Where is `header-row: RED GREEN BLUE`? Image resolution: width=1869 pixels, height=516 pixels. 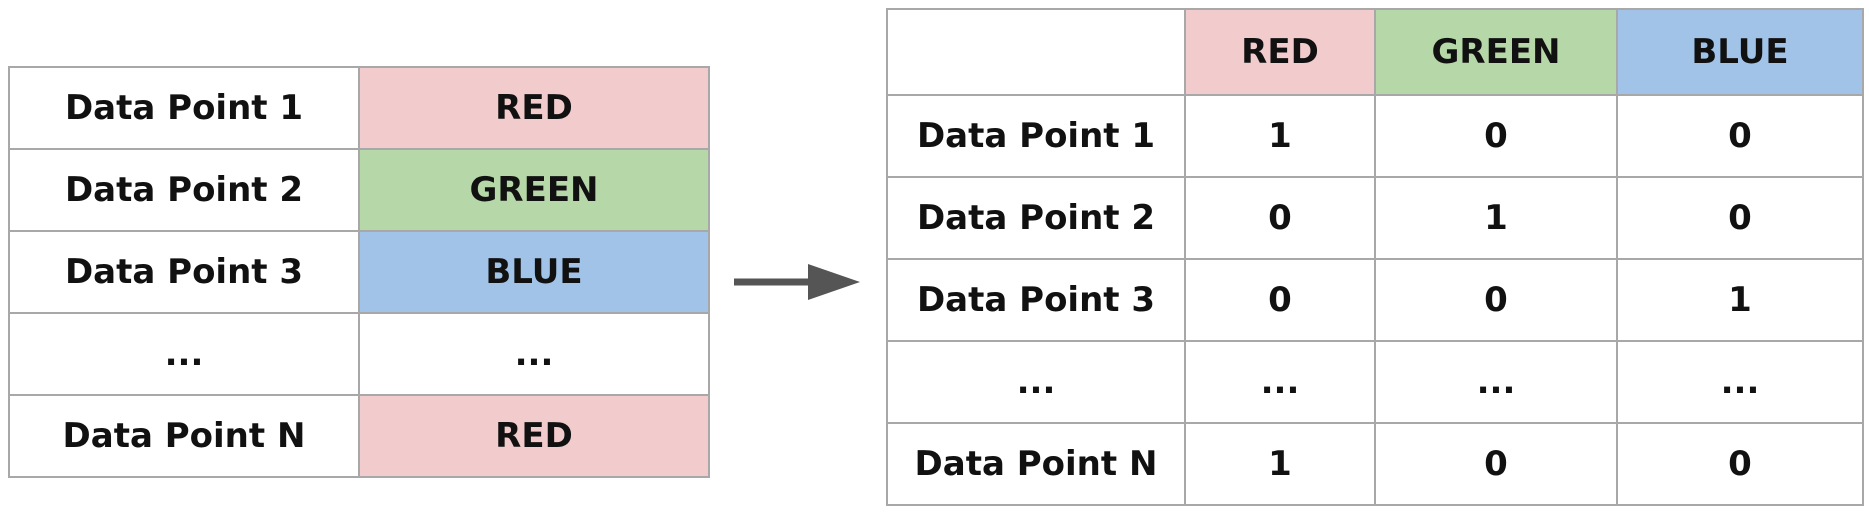
header-row: RED GREEN BLUE is located at coordinates (1375, 52).